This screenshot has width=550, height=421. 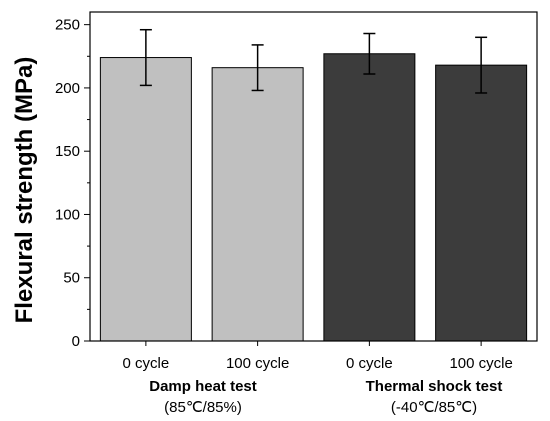 What do you see at coordinates (203, 407) in the screenshot?
I see `group-sublabel-damp-heat: (85℃/85%)` at bounding box center [203, 407].